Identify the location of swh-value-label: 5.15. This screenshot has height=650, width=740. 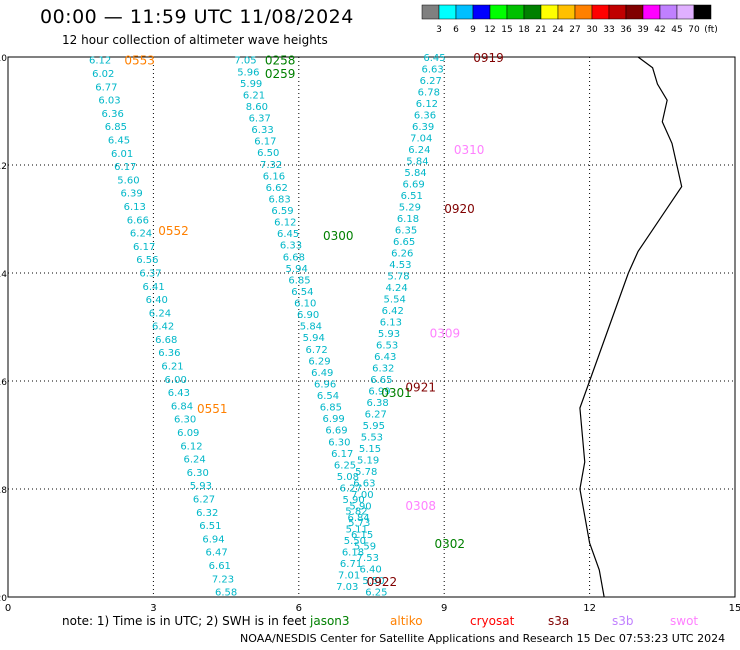
(370, 449).